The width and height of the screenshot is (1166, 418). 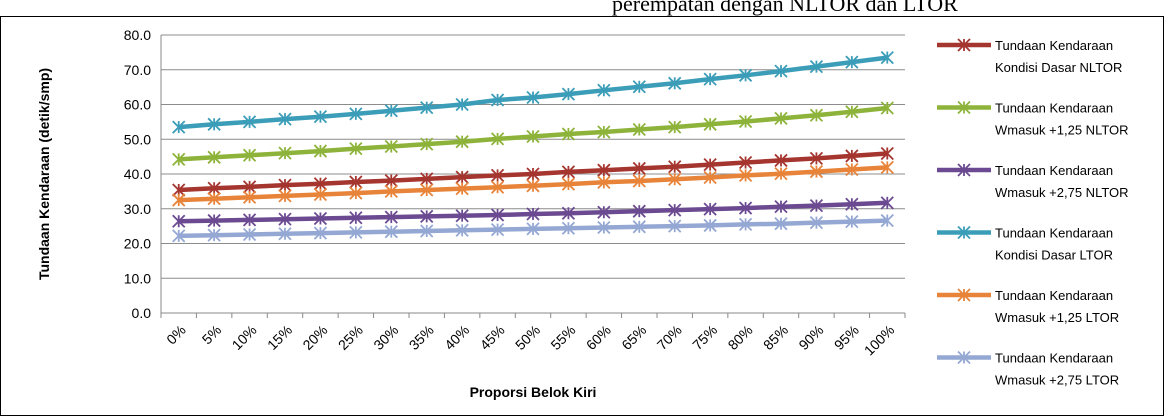 I want to click on x-tick-label: 90%, so click(x=810, y=337).